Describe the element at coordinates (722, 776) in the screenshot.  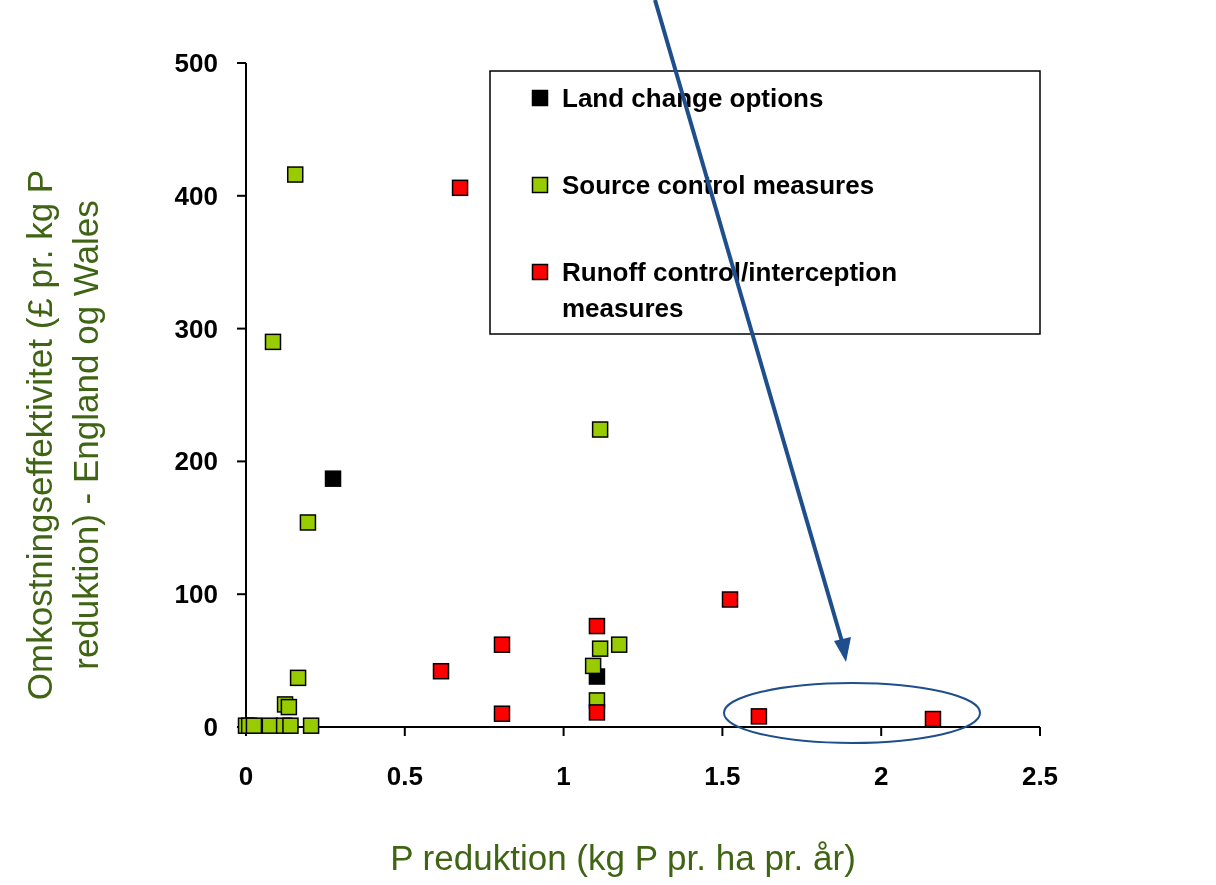
I see `x-tick-label: 1.5` at that location.